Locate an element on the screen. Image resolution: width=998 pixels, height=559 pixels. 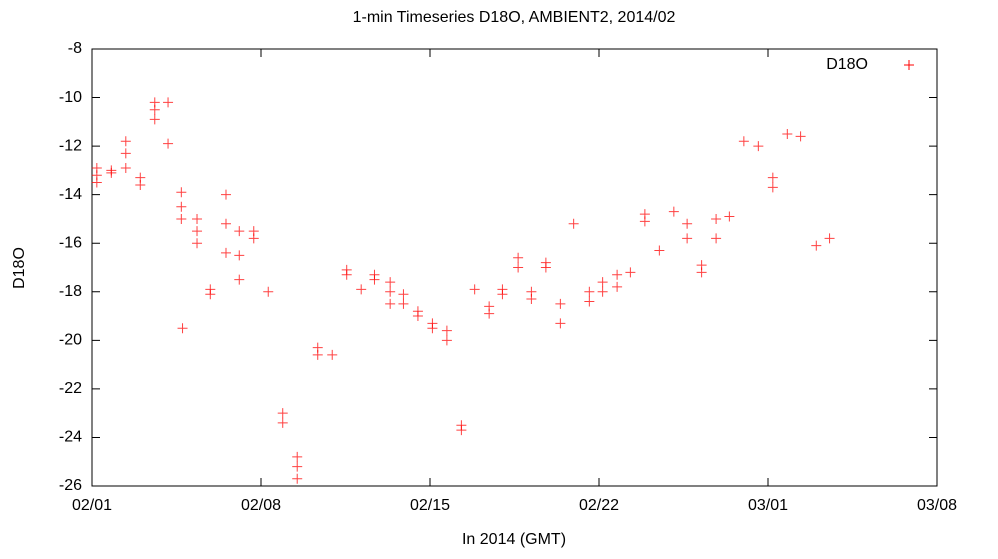
y-tick-label: -10 is located at coordinates (70, 97).